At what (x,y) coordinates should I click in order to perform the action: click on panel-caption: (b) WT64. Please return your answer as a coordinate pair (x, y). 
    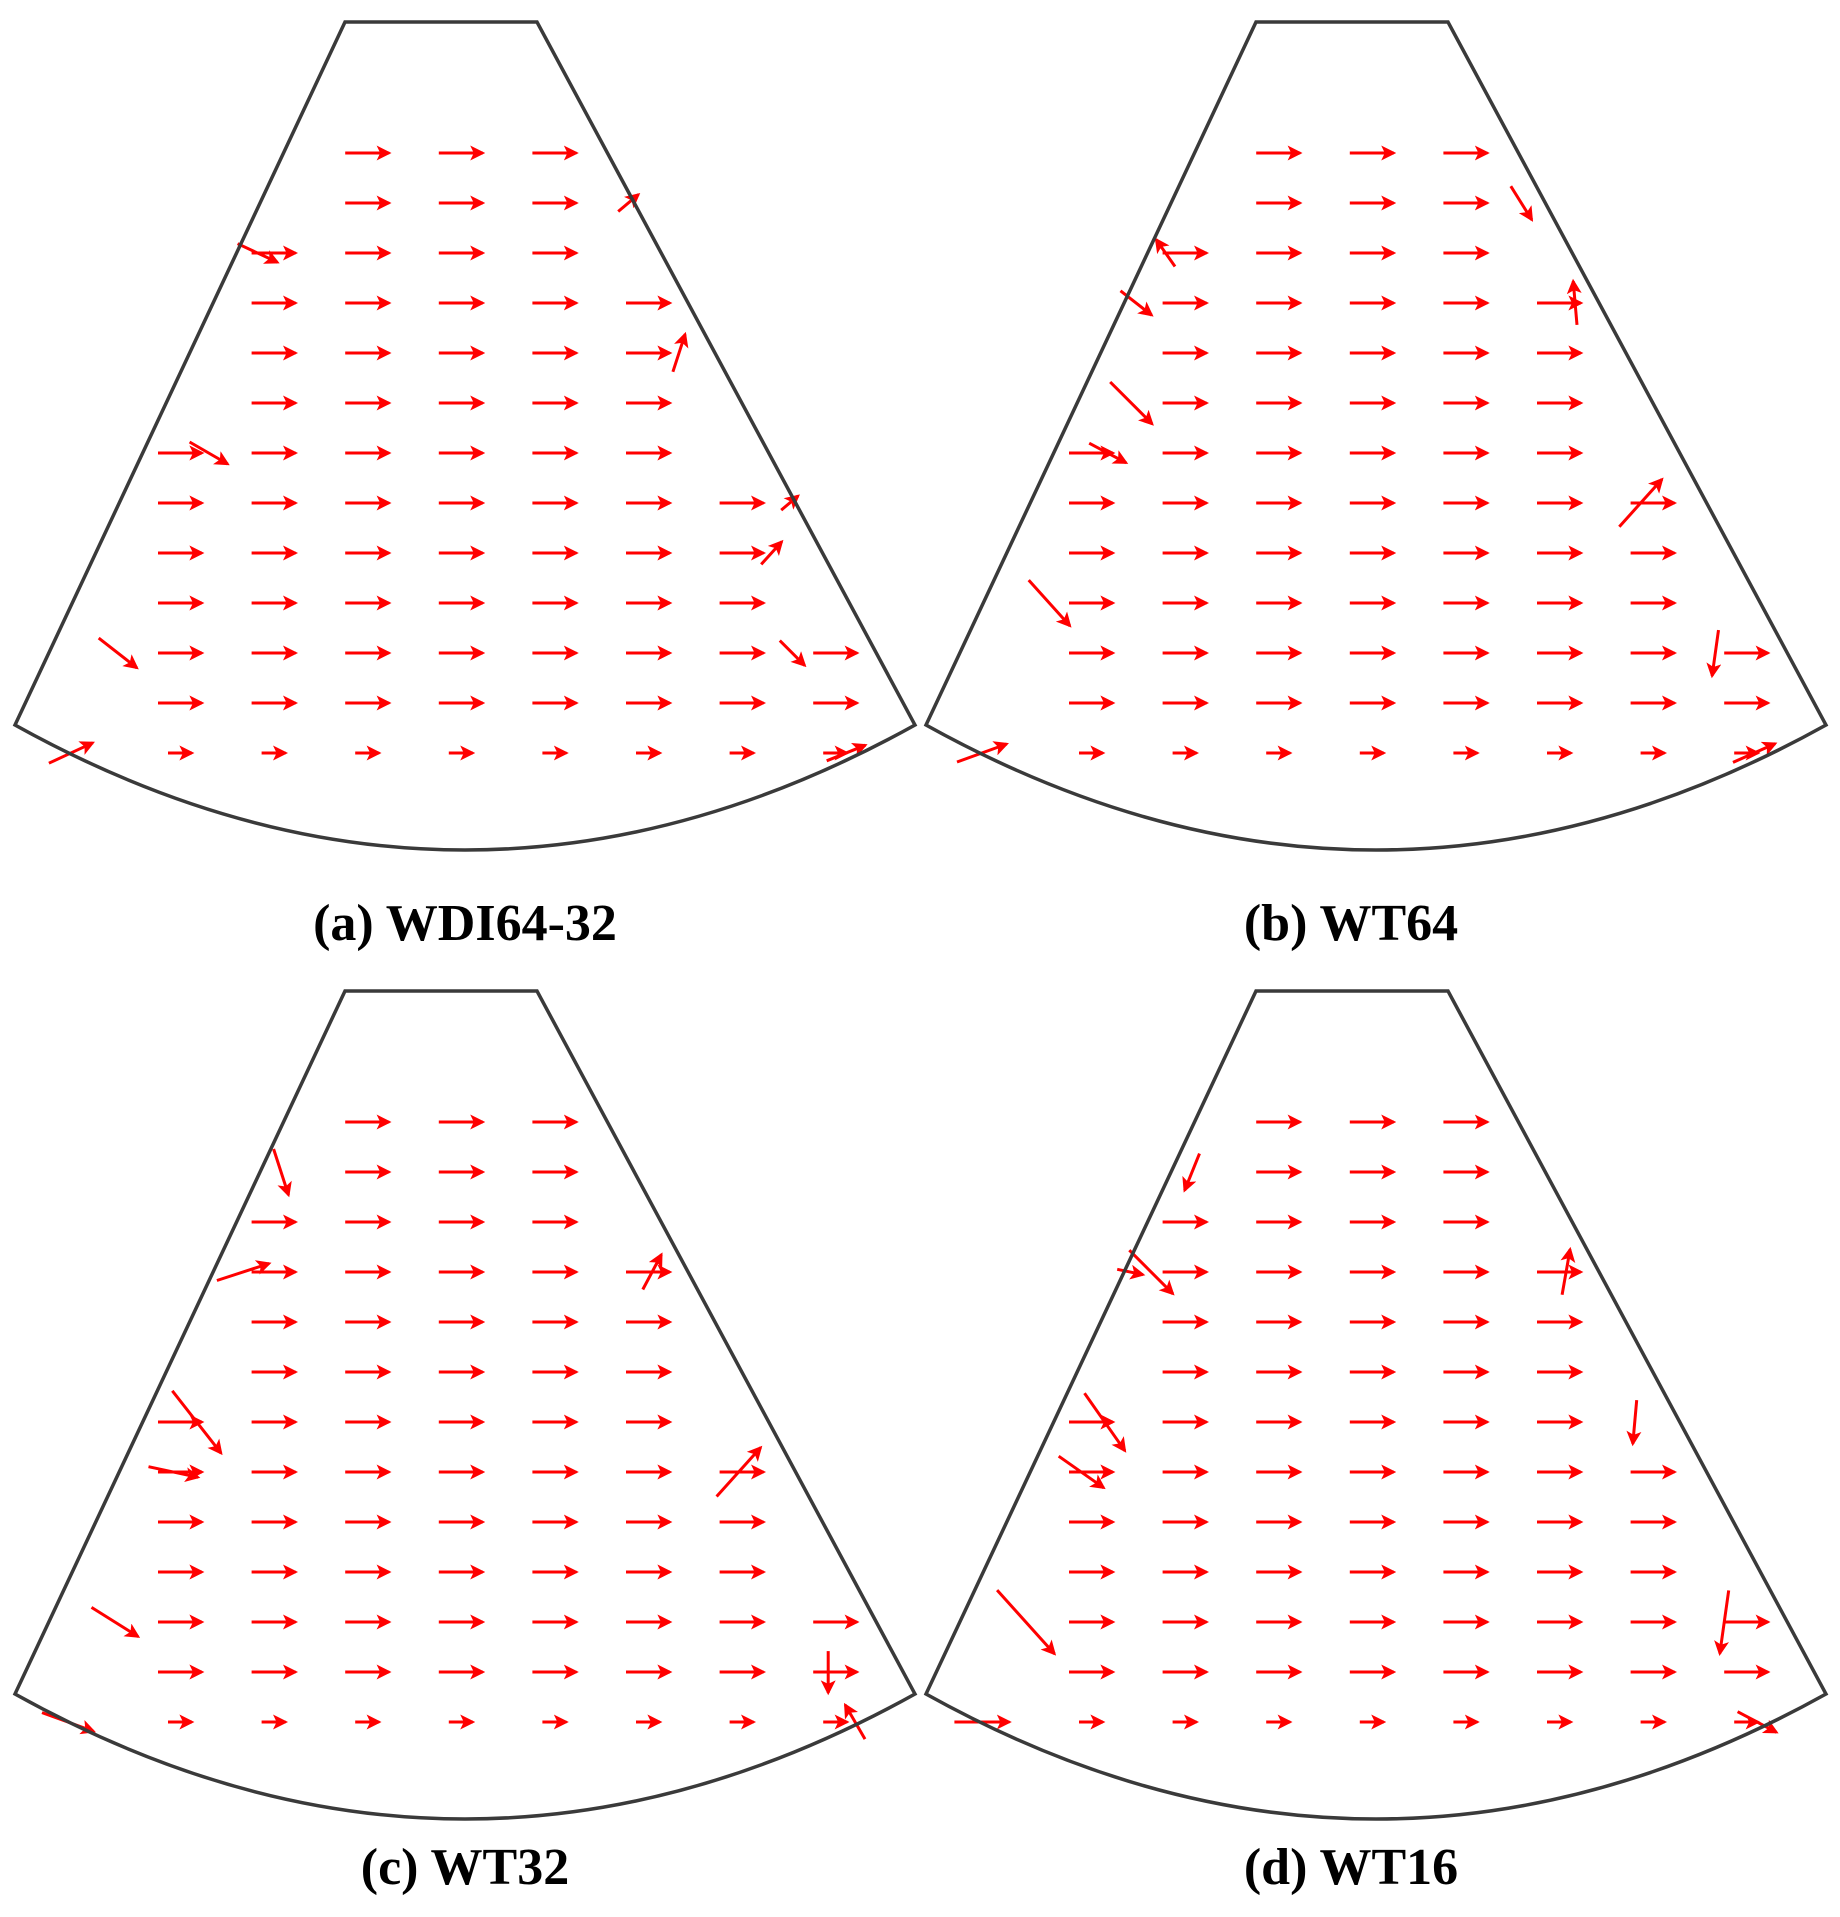
    Looking at the image, I should click on (1351, 923).